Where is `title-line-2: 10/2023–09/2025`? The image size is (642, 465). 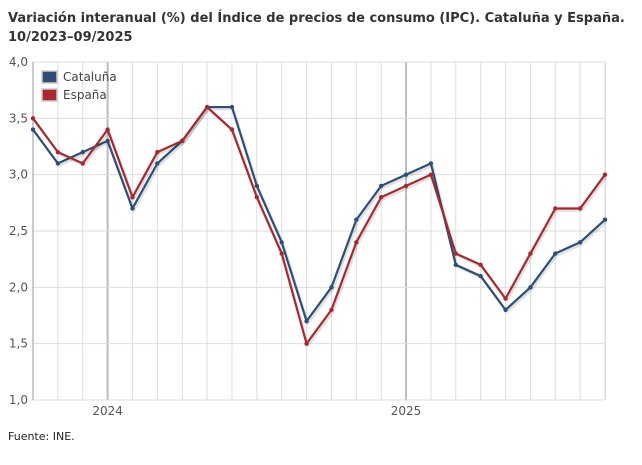
title-line-2: 10/2023–09/2025 is located at coordinates (70, 37).